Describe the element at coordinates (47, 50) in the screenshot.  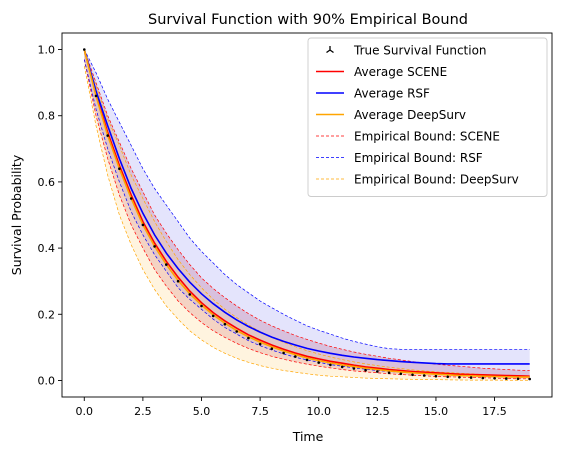
I see `y-tick-label: 1.0` at that location.